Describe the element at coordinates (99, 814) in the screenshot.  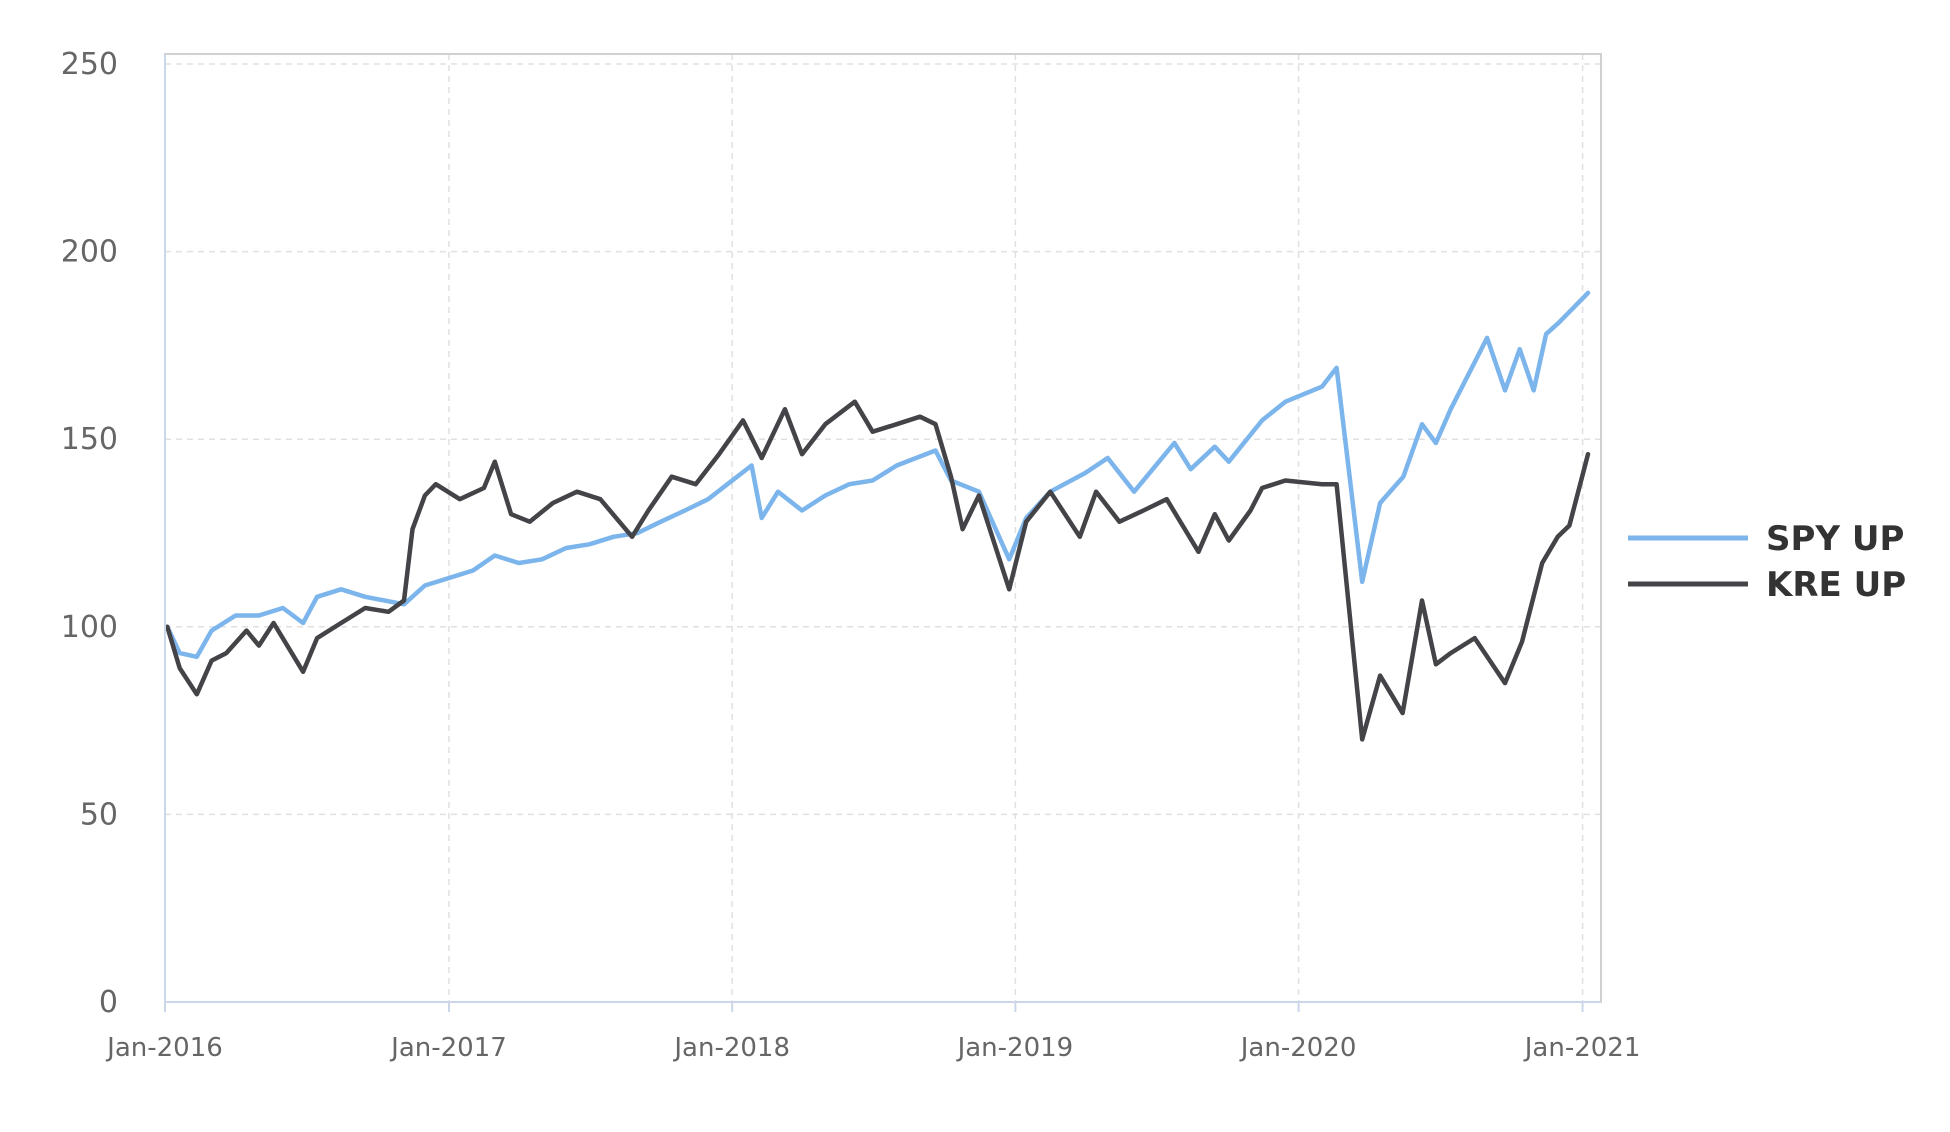
I see `y-tick-label: 50` at that location.